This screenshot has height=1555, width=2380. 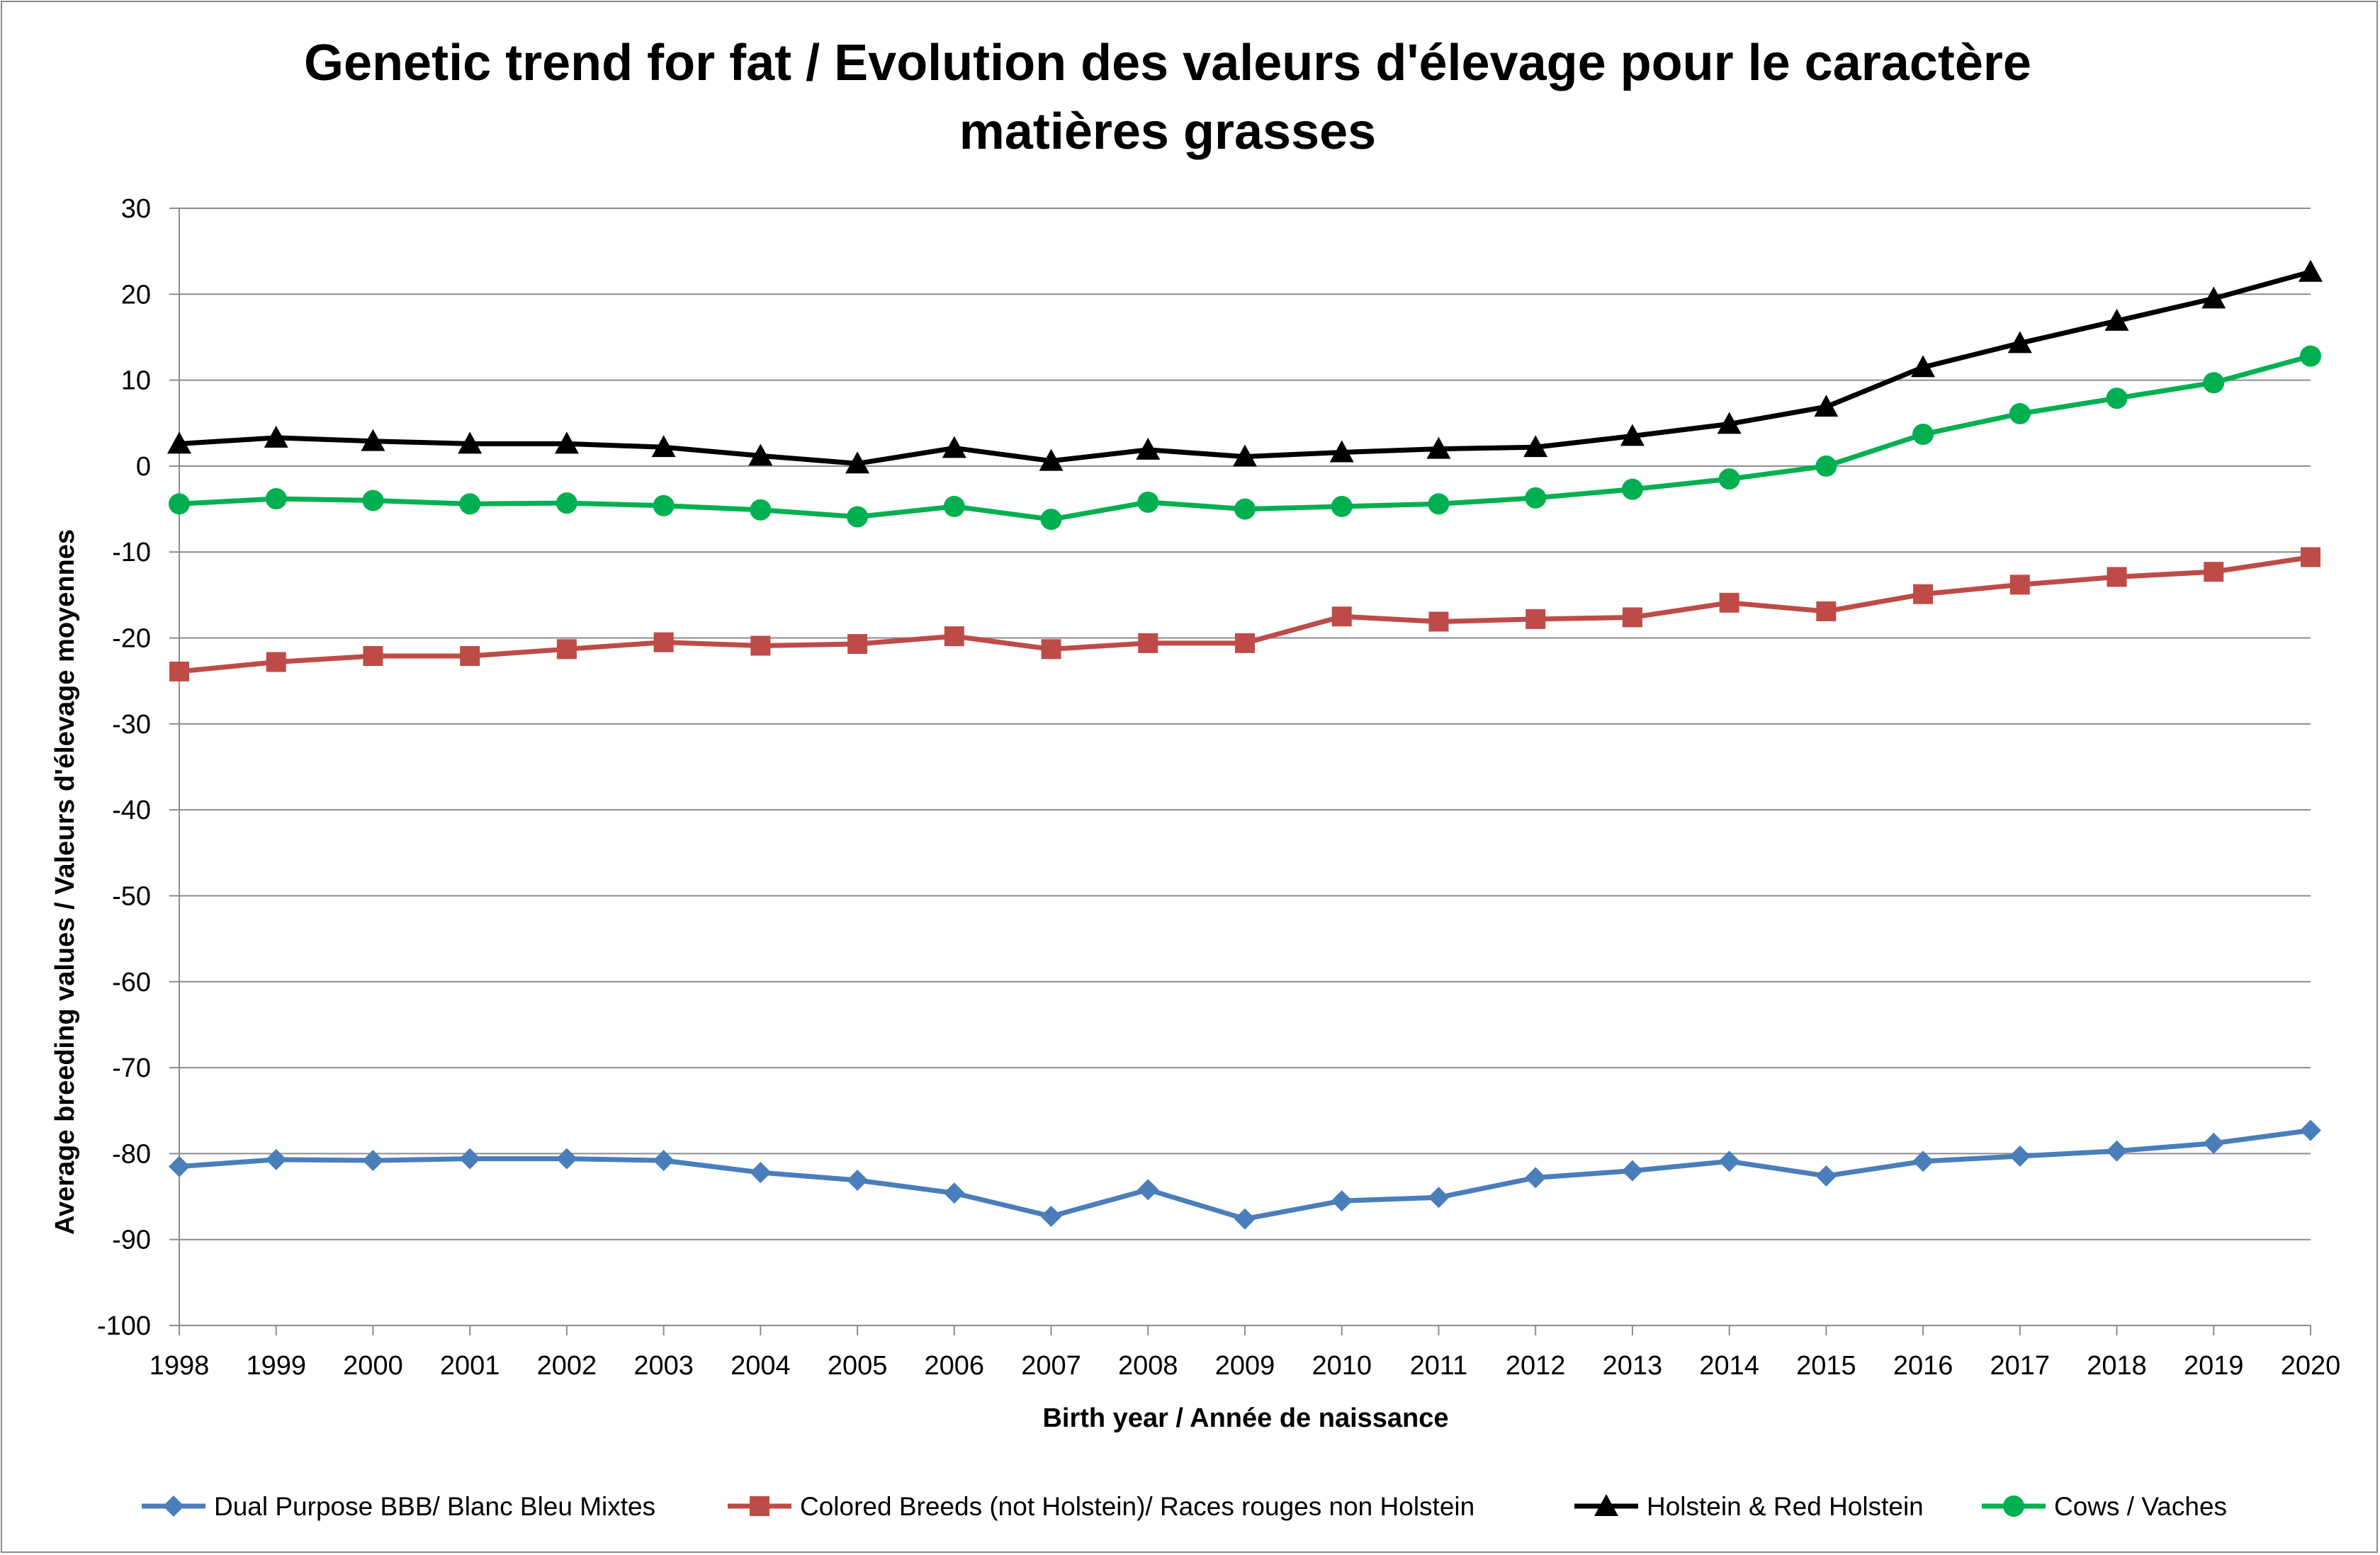 What do you see at coordinates (2140, 1506) in the screenshot?
I see `legend-label: Cows / Vaches` at bounding box center [2140, 1506].